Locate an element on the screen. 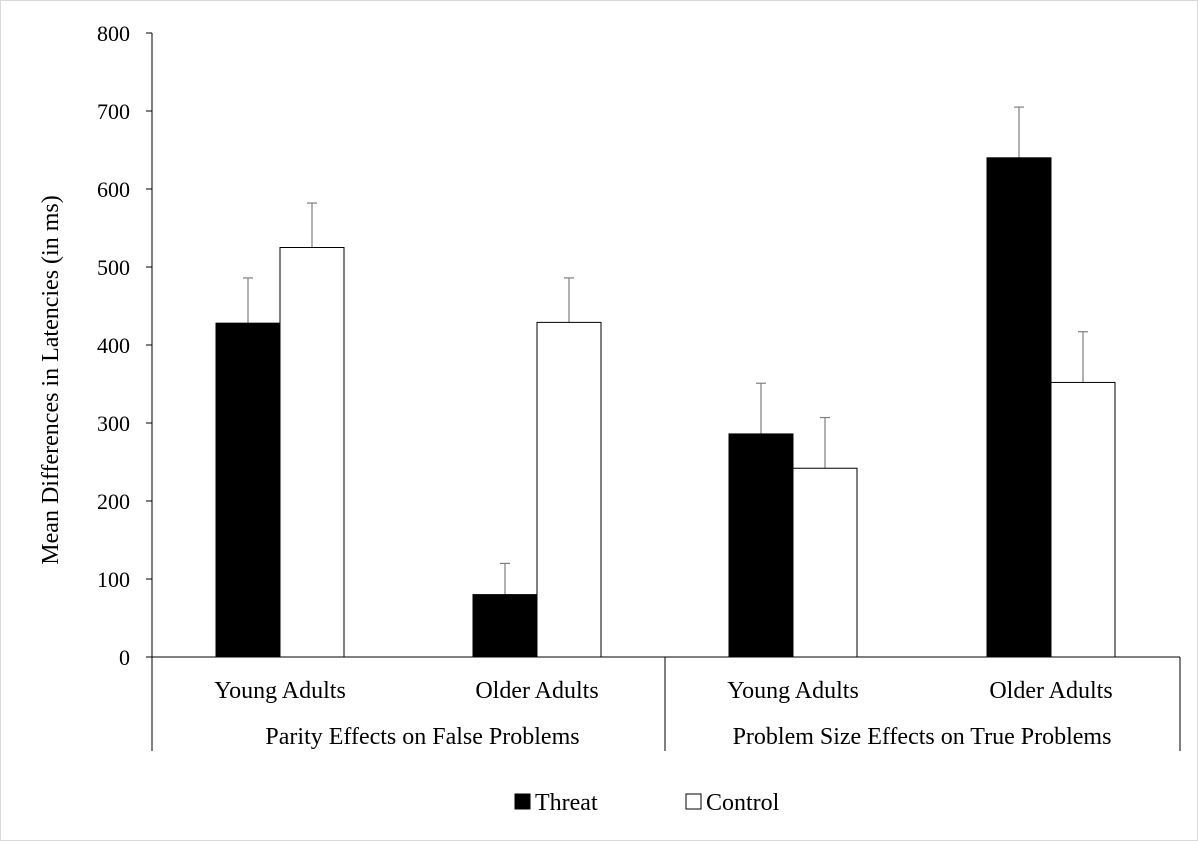 This screenshot has width=1198, height=841. y-tick-label: 300 is located at coordinates (113, 423).